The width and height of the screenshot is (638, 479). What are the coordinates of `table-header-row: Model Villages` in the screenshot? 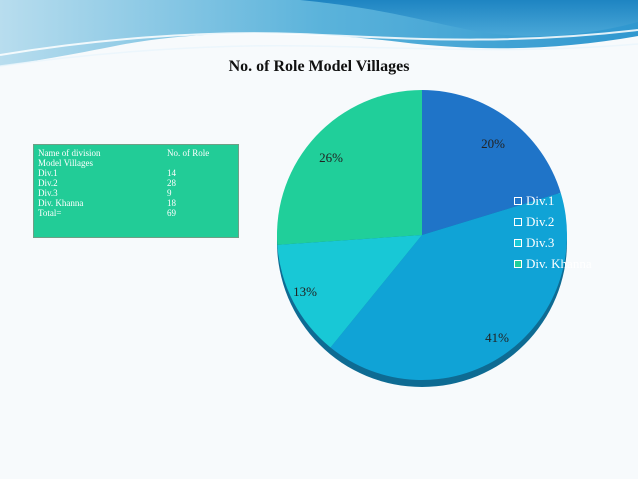 It's located at (138, 163).